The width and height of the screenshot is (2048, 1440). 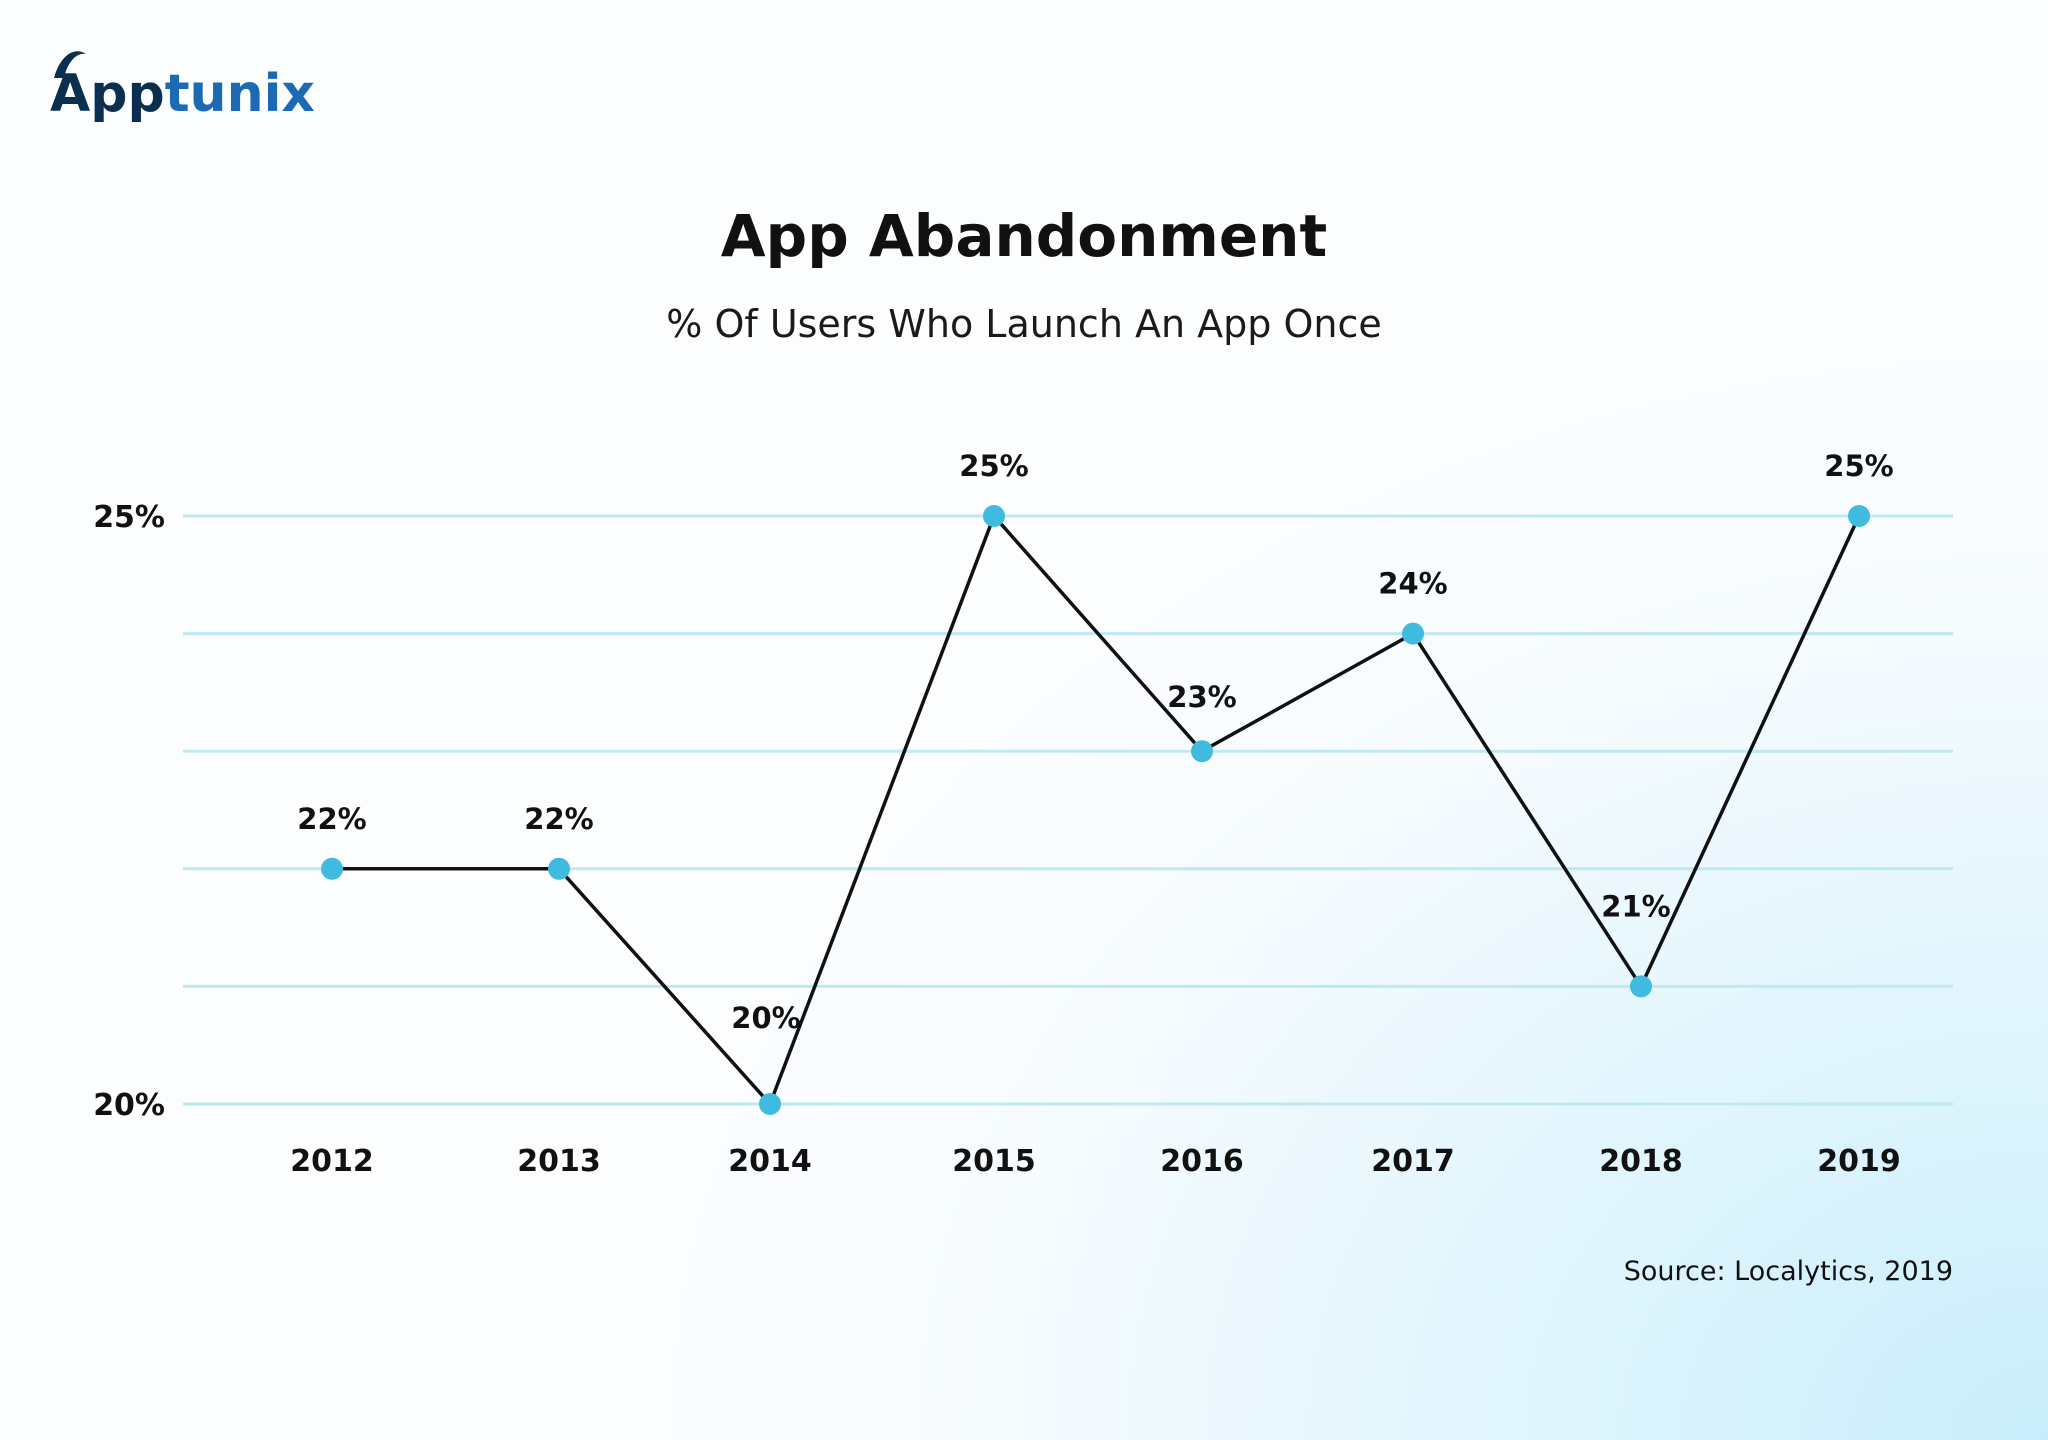 I want to click on x-tick-label: 2013, so click(x=559, y=1161).